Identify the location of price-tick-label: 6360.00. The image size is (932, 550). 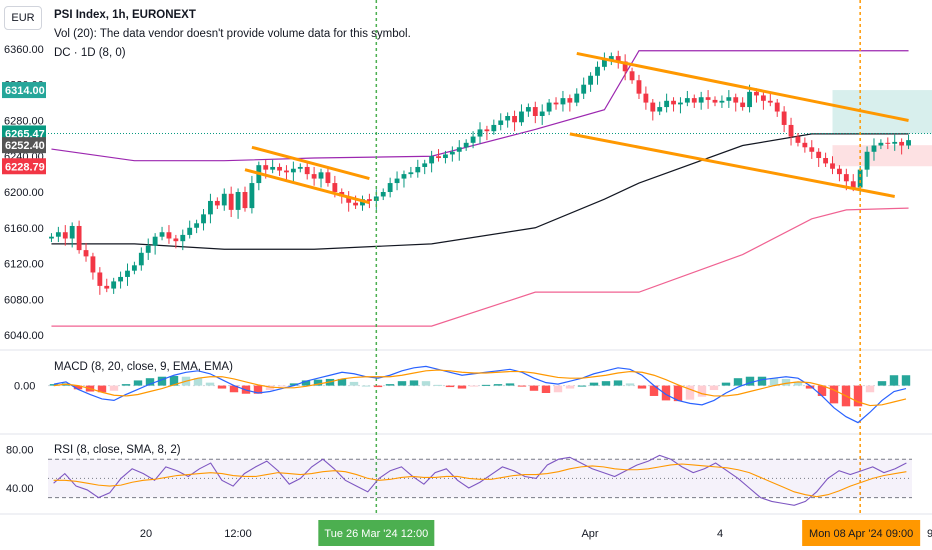
(24, 50).